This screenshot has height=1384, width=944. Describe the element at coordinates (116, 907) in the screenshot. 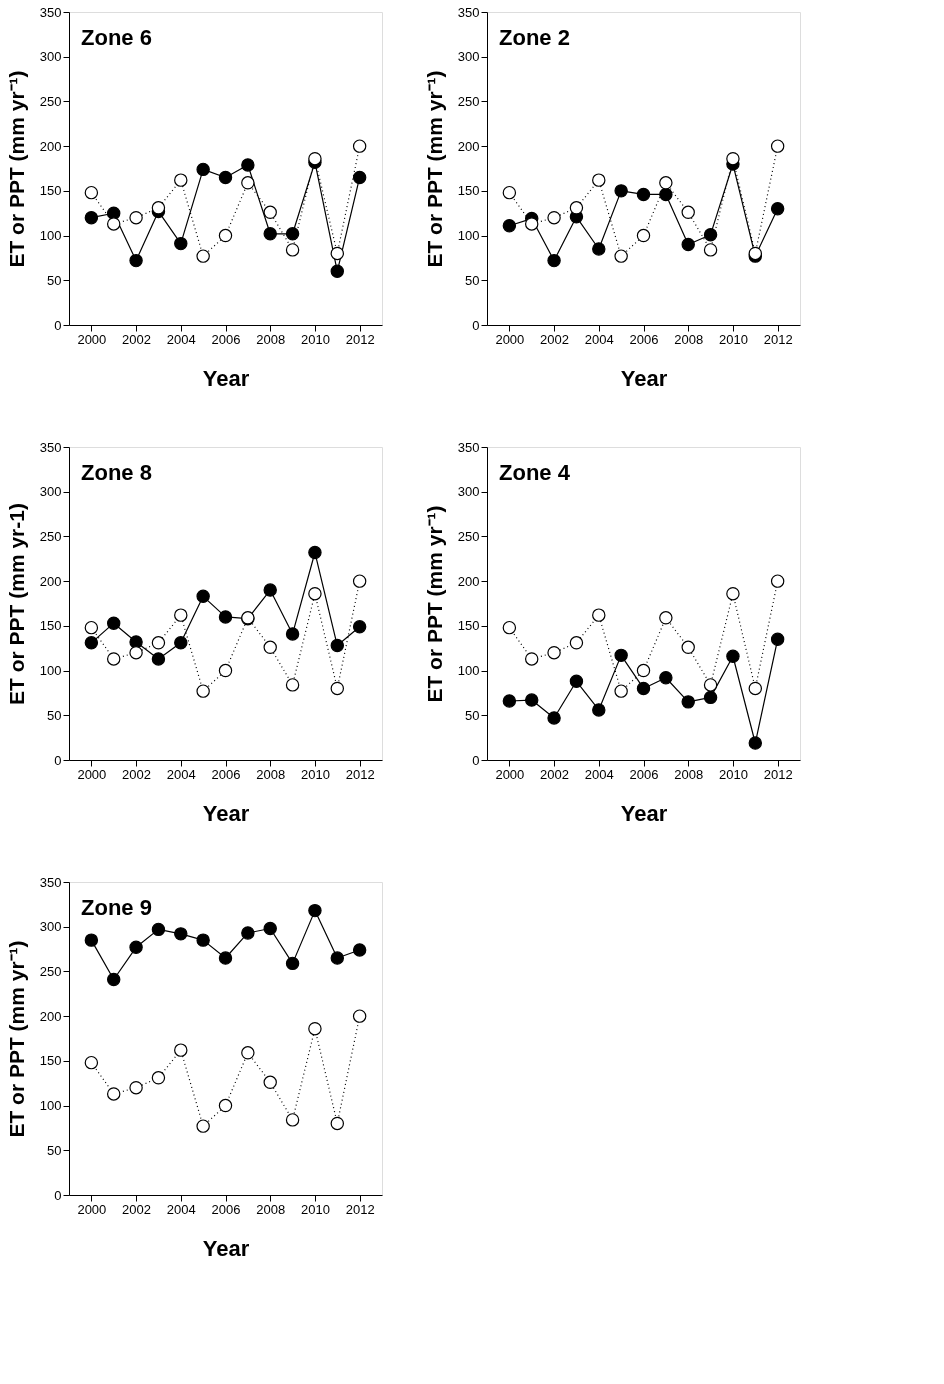

I see `text: Zone 9` at that location.